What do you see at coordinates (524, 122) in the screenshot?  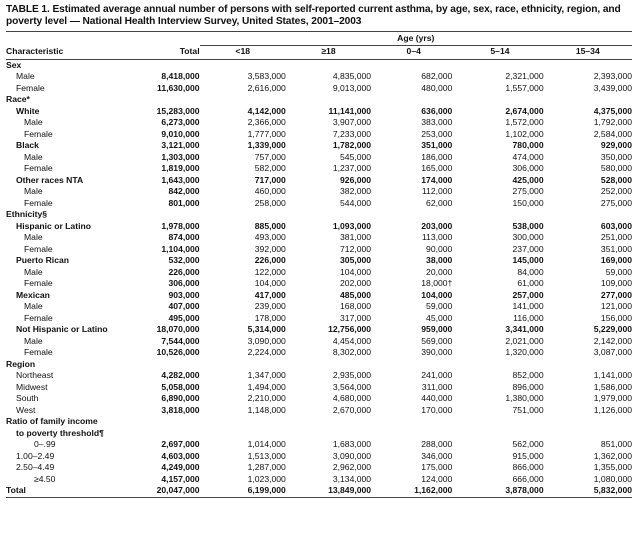 I see `cell-value: 1,572,000` at bounding box center [524, 122].